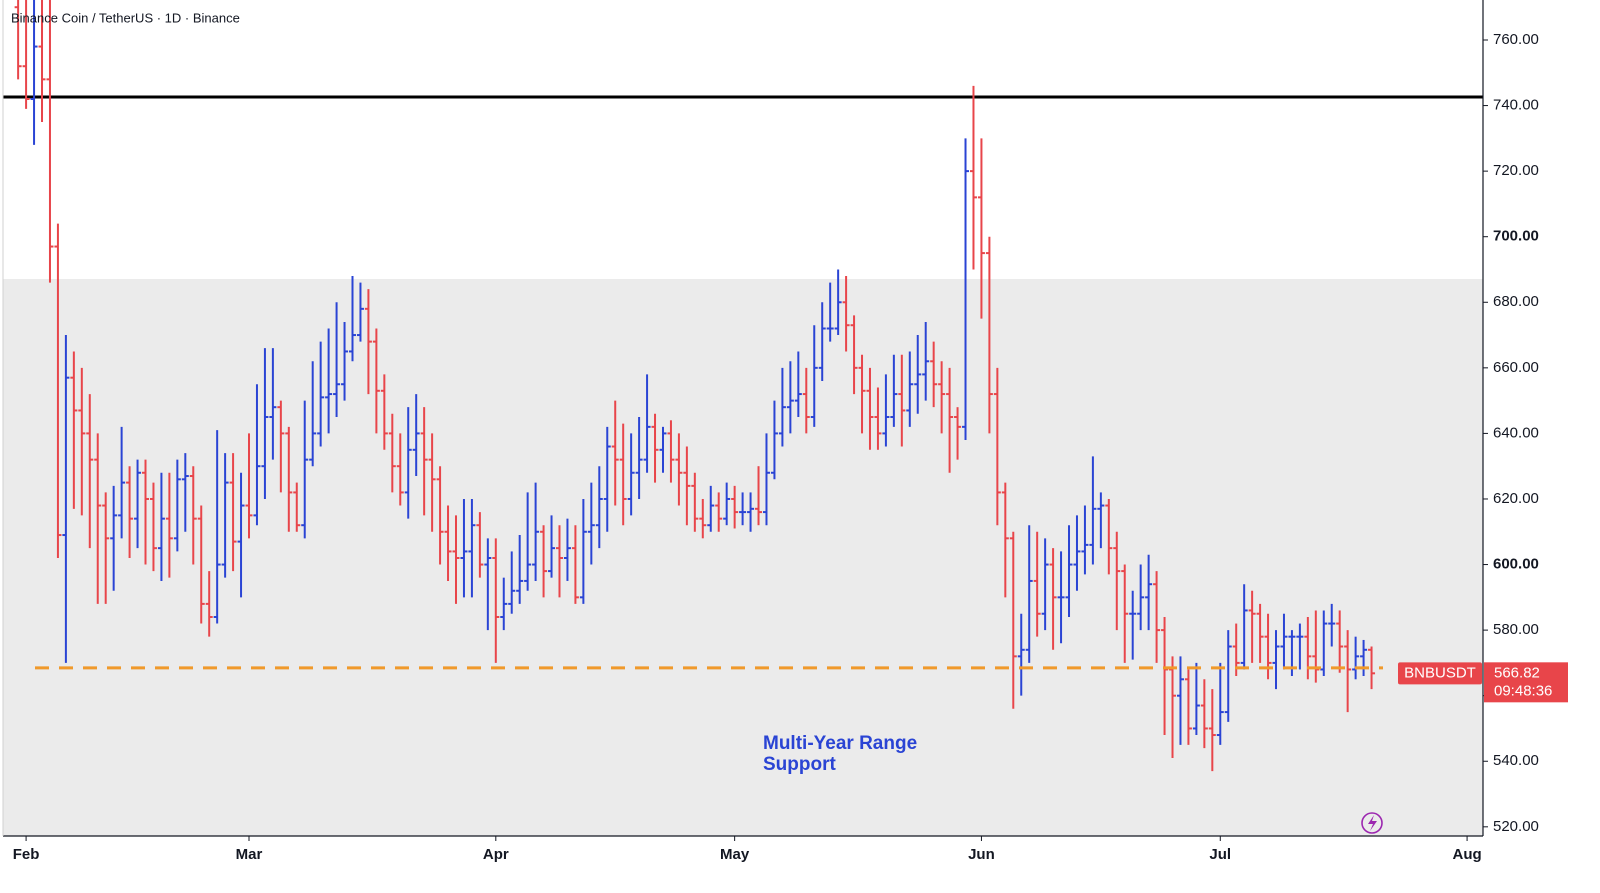  I want to click on x-tick-label: Jun, so click(981, 854).